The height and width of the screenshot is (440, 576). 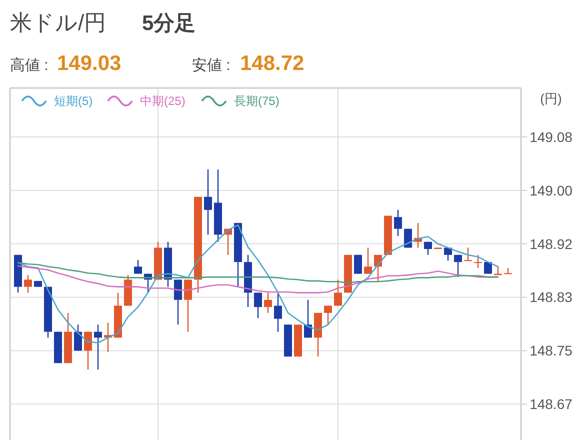 I want to click on y-tick-label: 148.75, so click(x=551, y=350).